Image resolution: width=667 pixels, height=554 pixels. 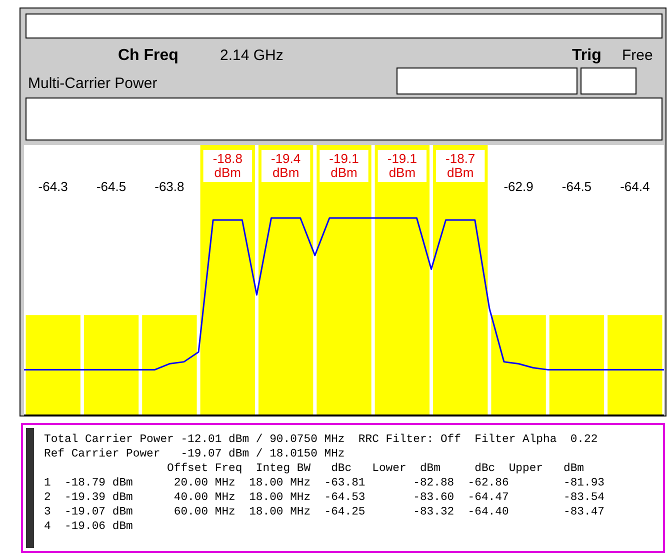 I want to click on annotation: -63.8, so click(x=169, y=186).